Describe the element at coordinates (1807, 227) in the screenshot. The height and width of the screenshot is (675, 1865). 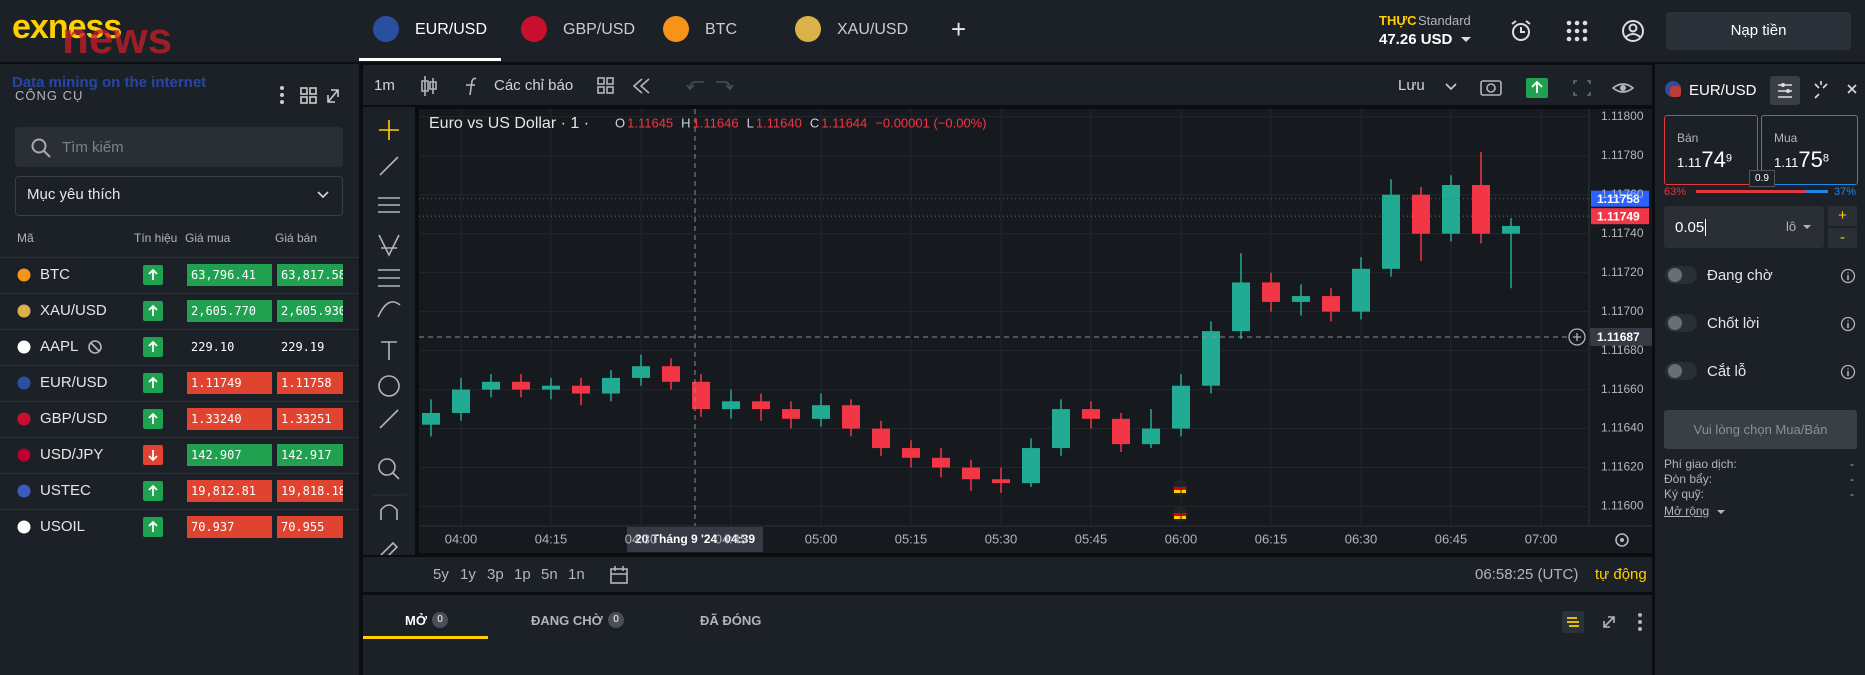
I see `unit-caret` at that location.